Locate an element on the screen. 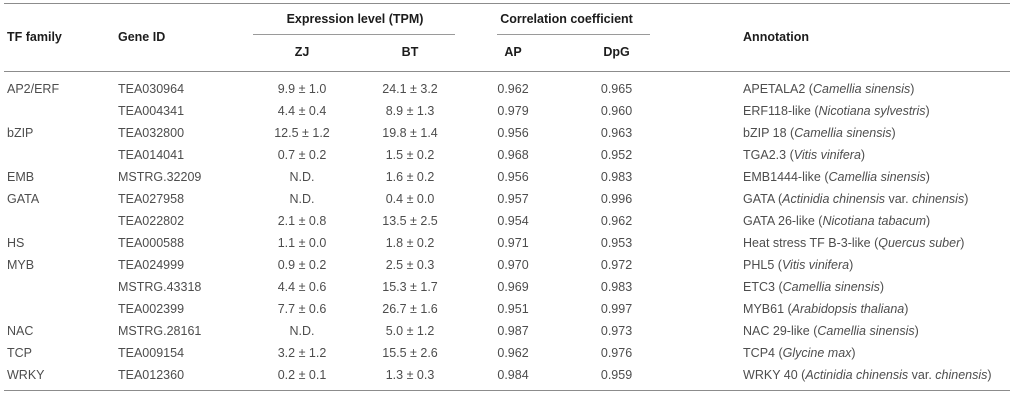 This screenshot has width=1015, height=402. col-header-bt: BT is located at coordinates (410, 53).